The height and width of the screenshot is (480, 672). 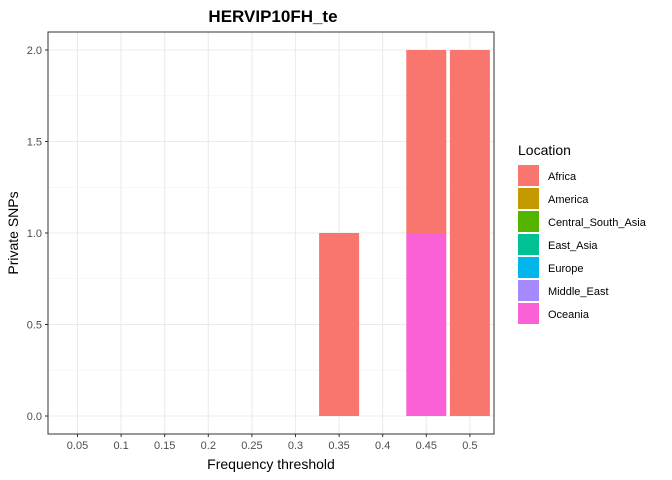 What do you see at coordinates (34, 143) in the screenshot?
I see `y-tick-label: 1.5` at bounding box center [34, 143].